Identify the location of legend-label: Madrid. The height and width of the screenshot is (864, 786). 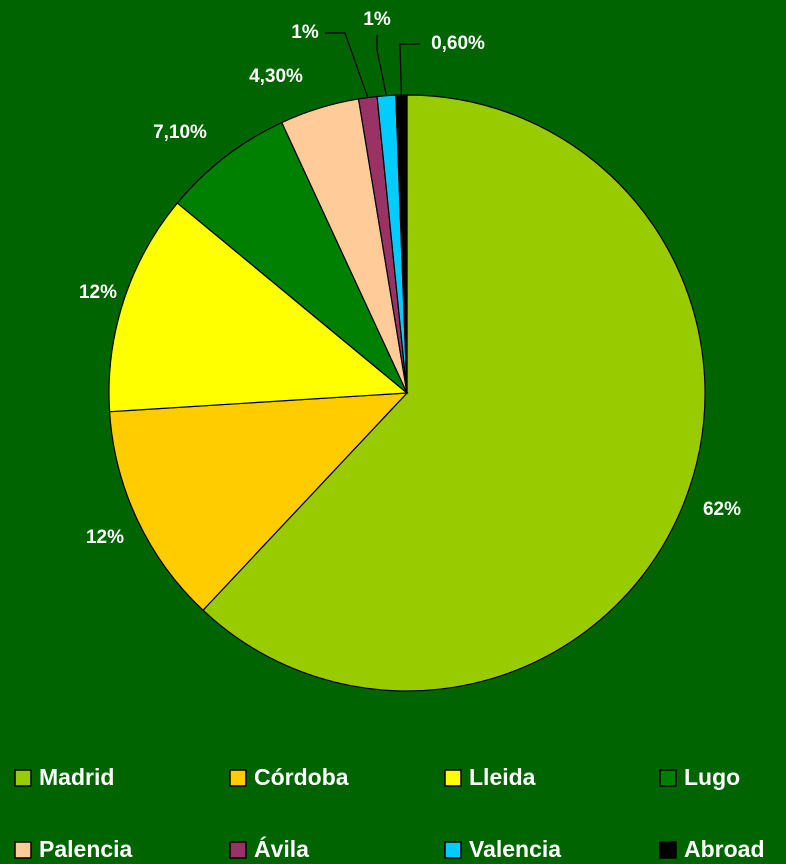
(76, 777).